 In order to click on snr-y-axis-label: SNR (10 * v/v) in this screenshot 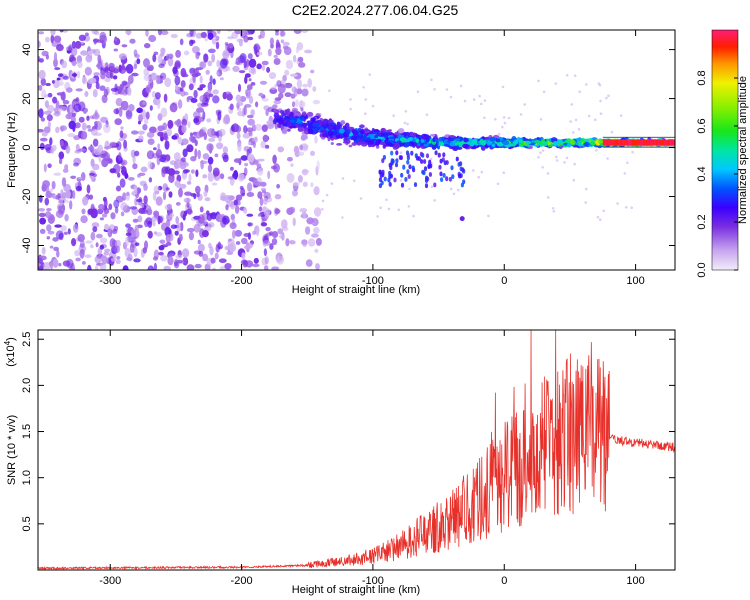, I will do `click(12, 450)`.